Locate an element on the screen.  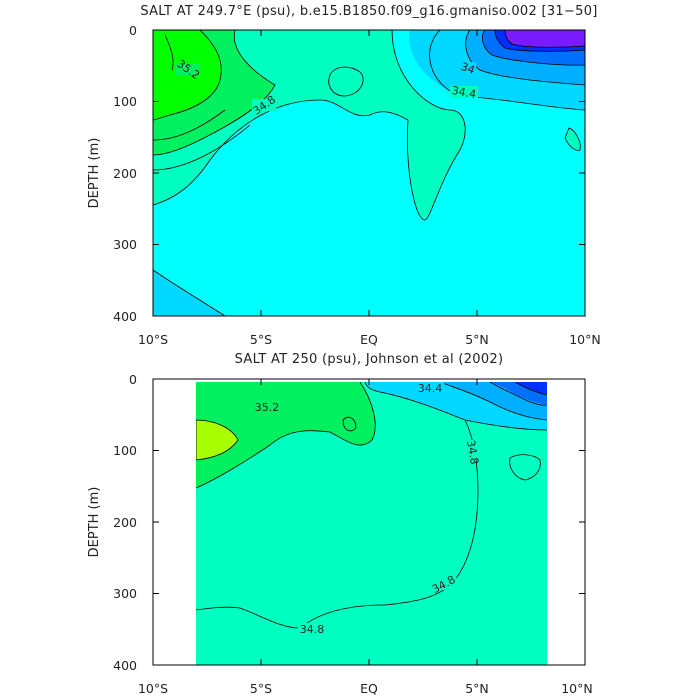
x-tick-labels-top: 10°S 5°S EQ 5°N 10°N is located at coordinates (369, 339).